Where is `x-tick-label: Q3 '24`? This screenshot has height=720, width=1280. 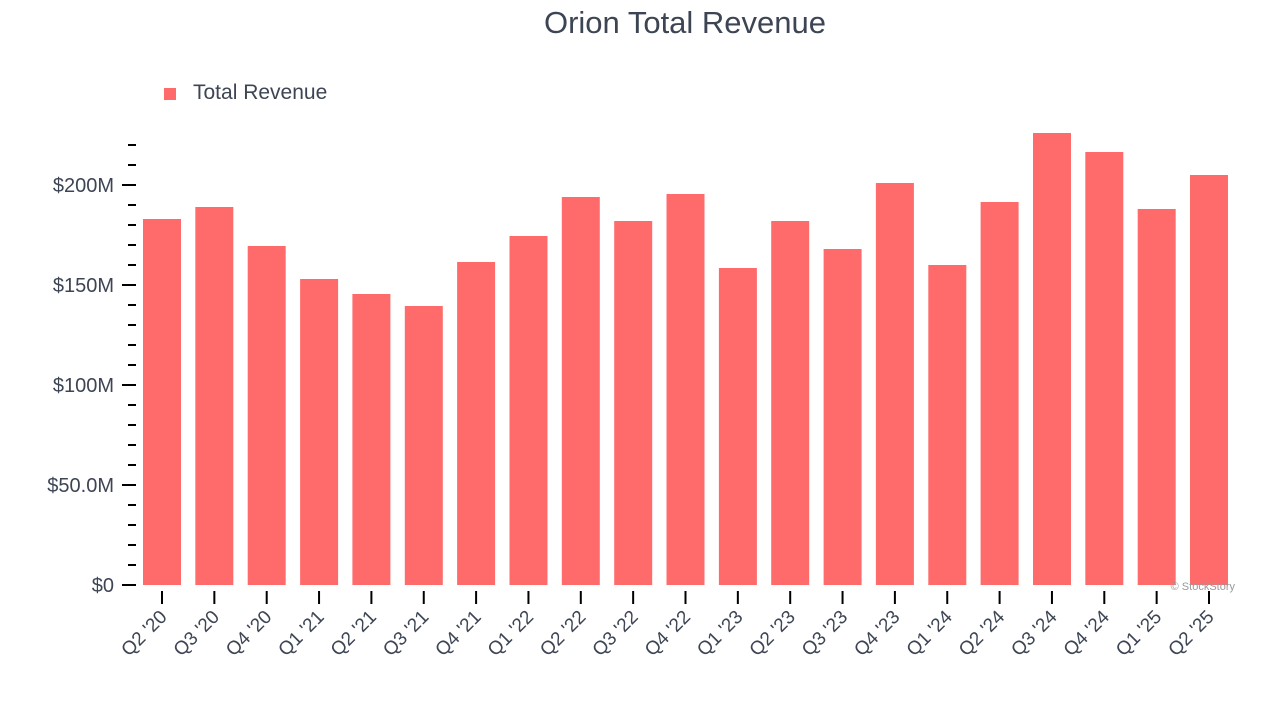
x-tick-label: Q3 '24 is located at coordinates (1034, 633).